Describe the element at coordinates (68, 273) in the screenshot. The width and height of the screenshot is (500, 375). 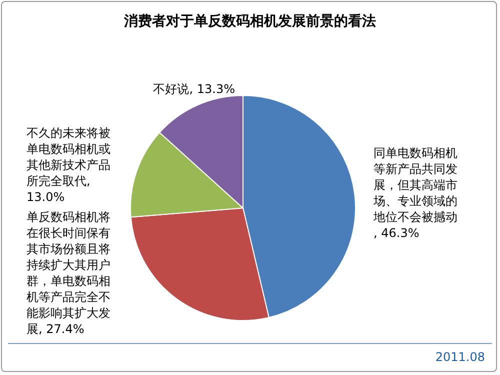
I see `slice-label: 单反数码相机将在很长时间保有其市场份额且将持续扩大其用户群，单电数码相机等产品完全不能影响其扩大发展, 27.4%` at that location.